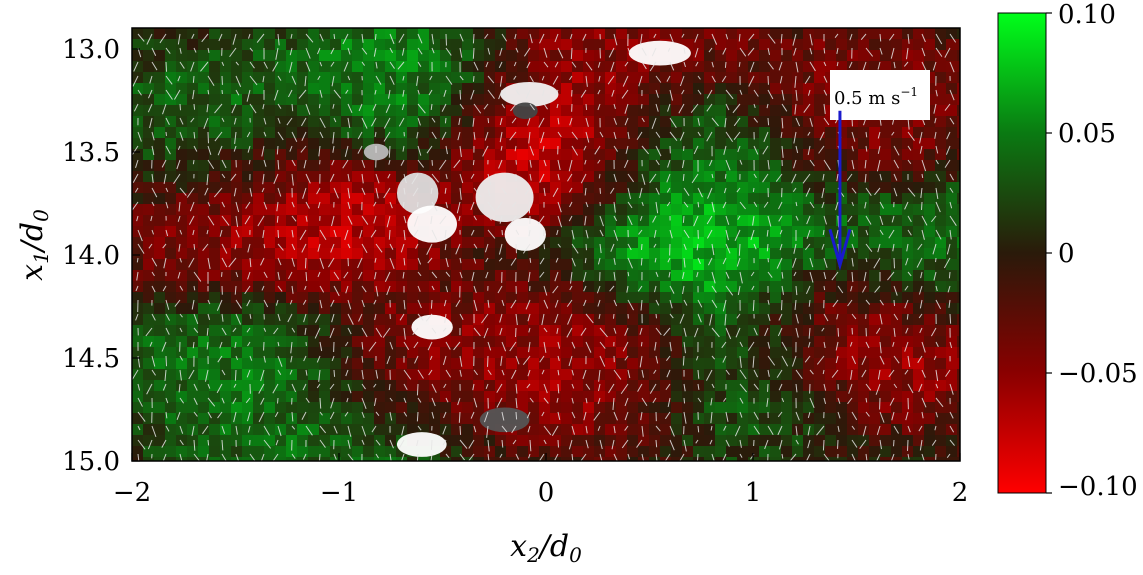 The width and height of the screenshot is (1143, 575). I want to click on x-axis-label: x2/d0, so click(546, 548).